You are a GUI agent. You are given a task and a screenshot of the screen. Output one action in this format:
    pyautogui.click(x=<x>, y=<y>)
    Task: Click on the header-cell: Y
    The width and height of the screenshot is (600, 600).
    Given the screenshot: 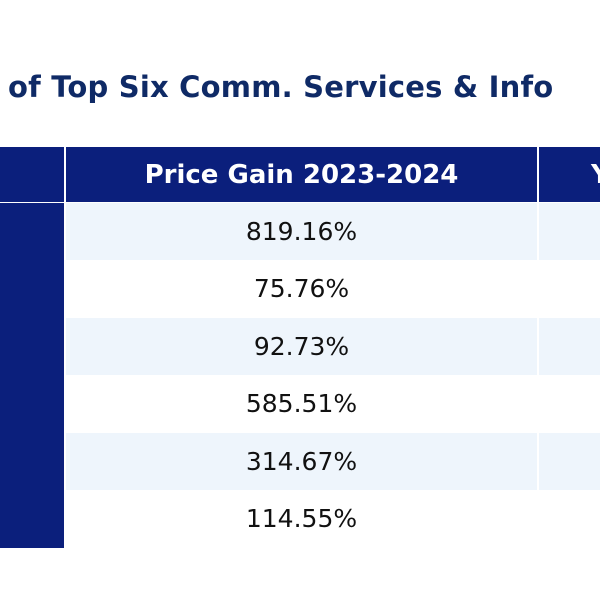 What is the action you would take?
    pyautogui.click(x=569, y=174)
    